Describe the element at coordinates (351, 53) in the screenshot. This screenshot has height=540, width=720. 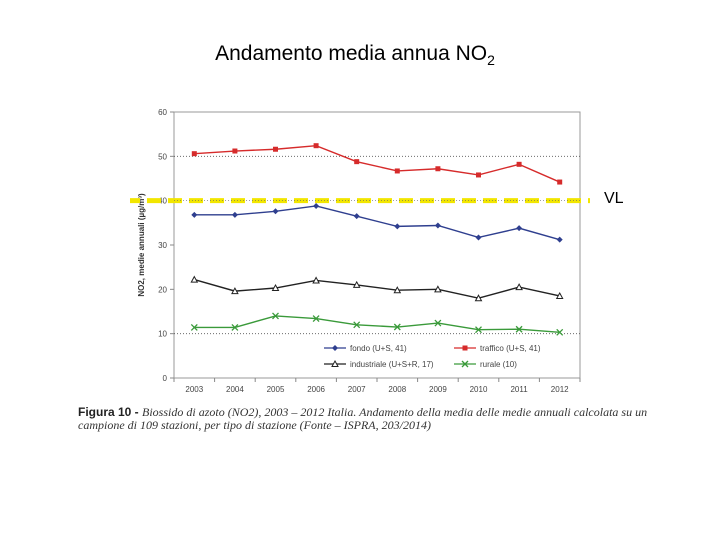
I see `slide-title-main: Andamento media annua NO` at that location.